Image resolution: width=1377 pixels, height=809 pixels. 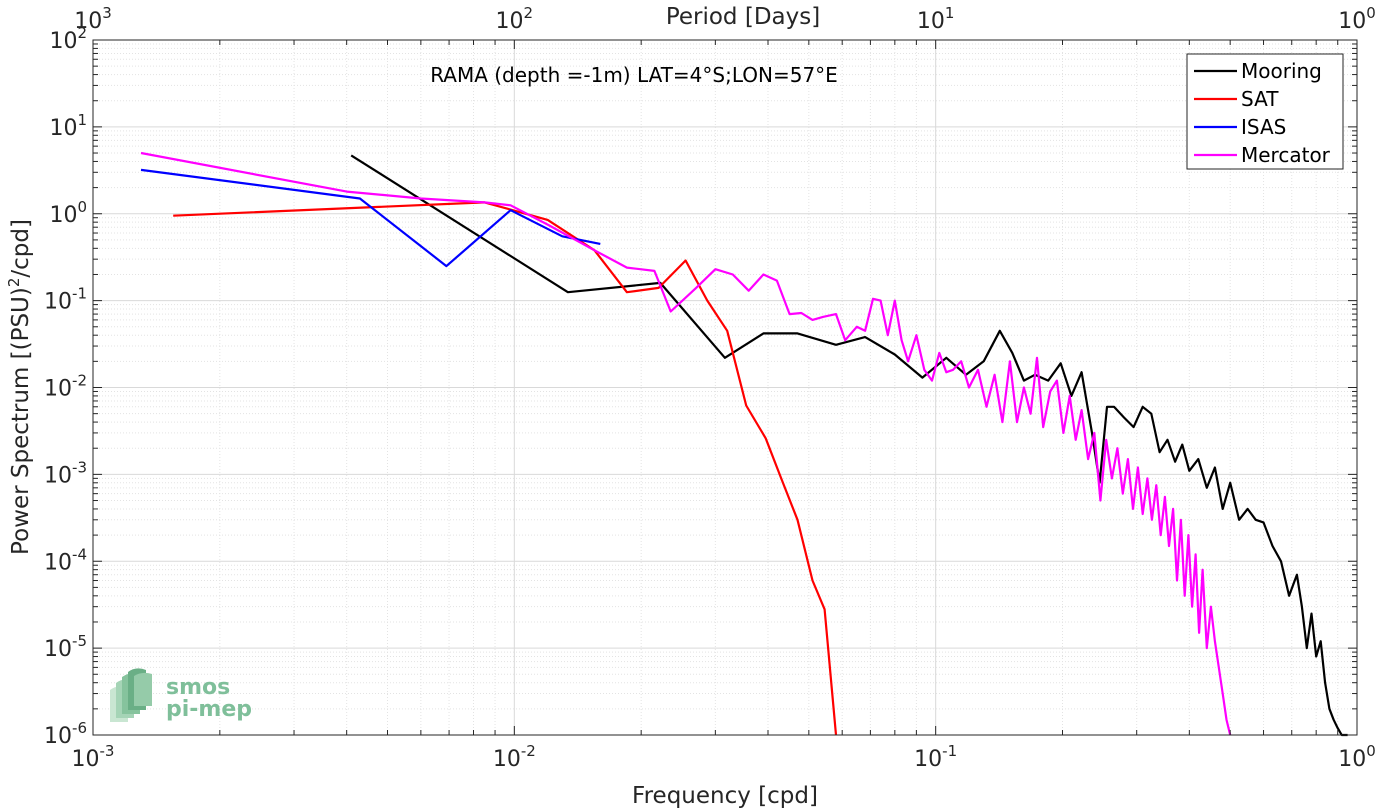 I want to click on y-tick-label: 10⁻³, so click(x=65, y=473).